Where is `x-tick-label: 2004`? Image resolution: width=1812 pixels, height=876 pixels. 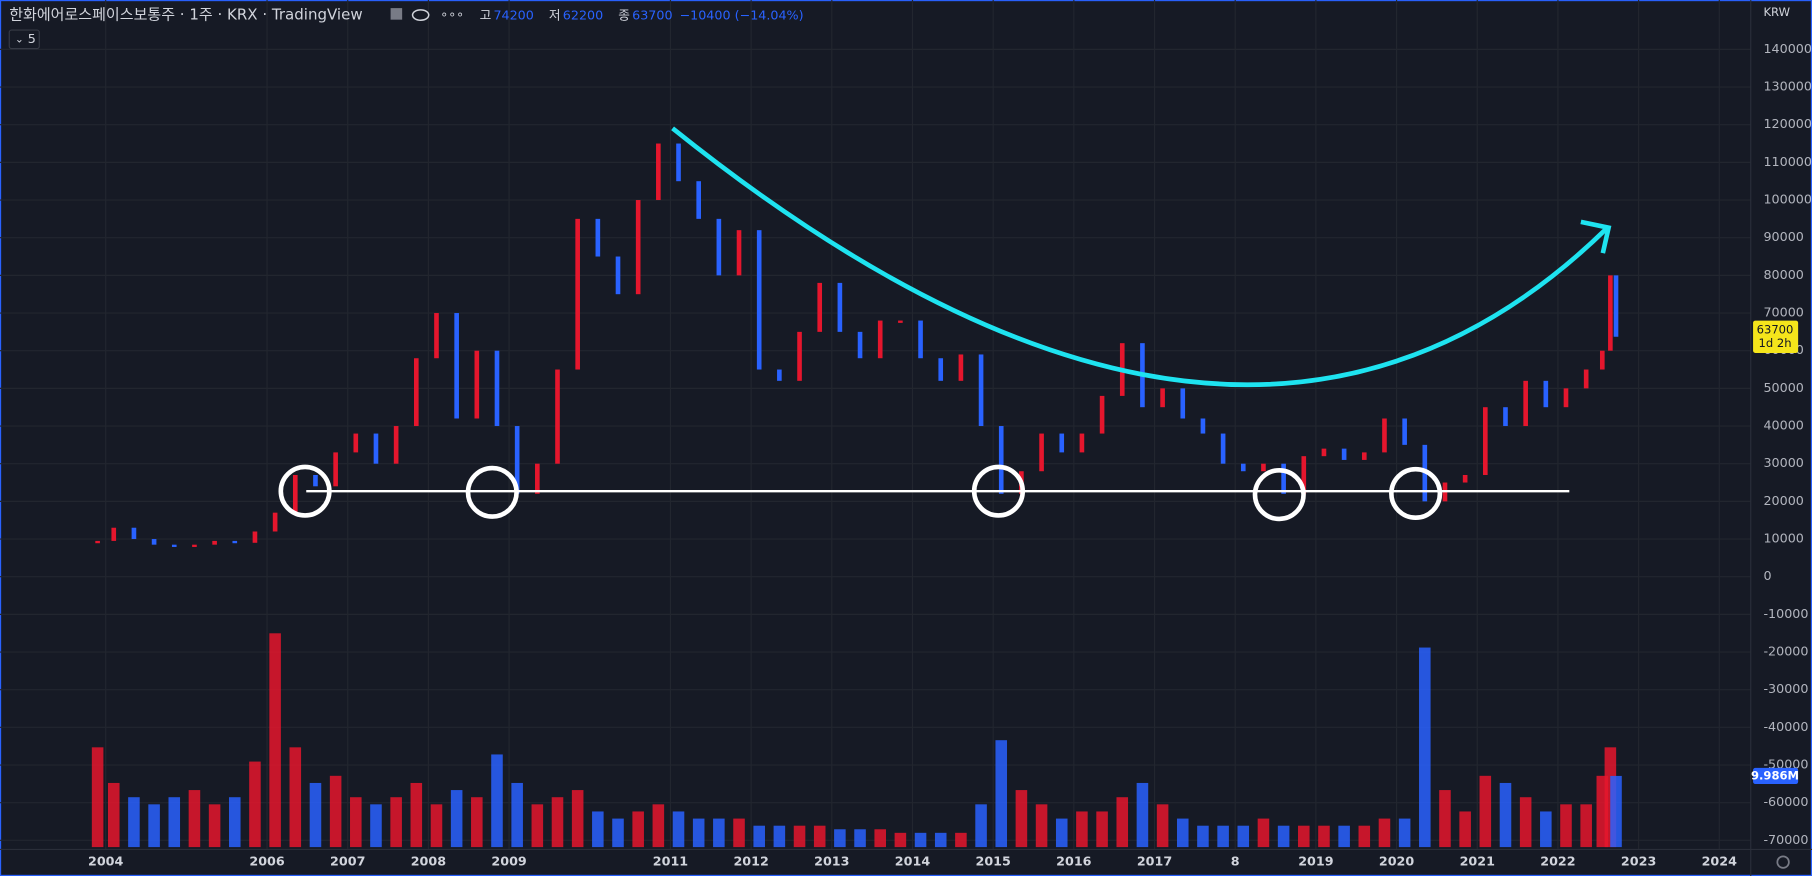
x-tick-label: 2004 is located at coordinates (106, 861).